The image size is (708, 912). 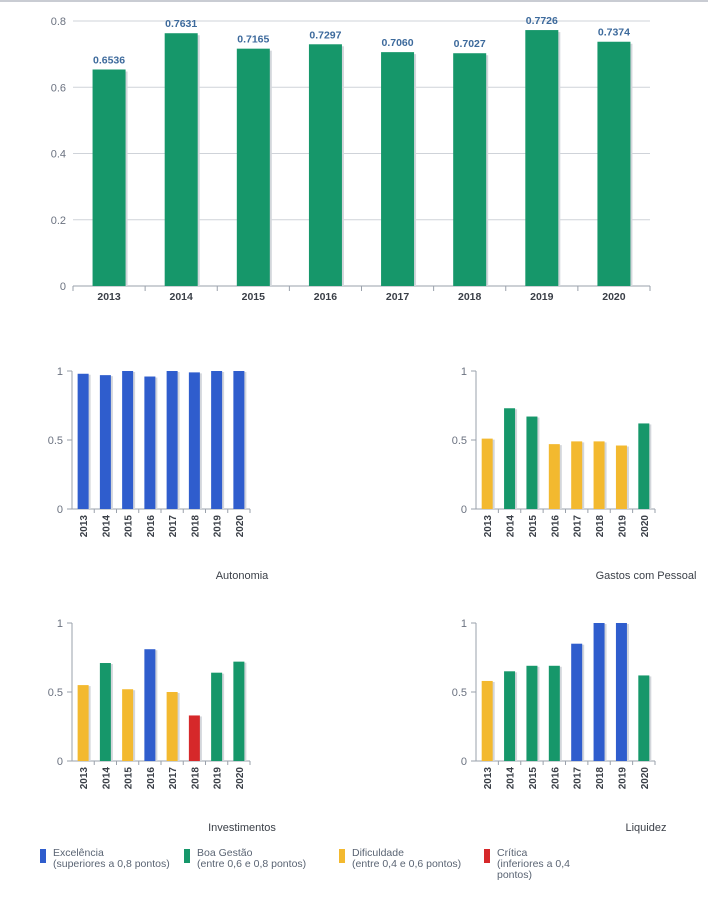 What do you see at coordinates (58, 88) in the screenshot?
I see `y-tick-label: 0.6` at bounding box center [58, 88].